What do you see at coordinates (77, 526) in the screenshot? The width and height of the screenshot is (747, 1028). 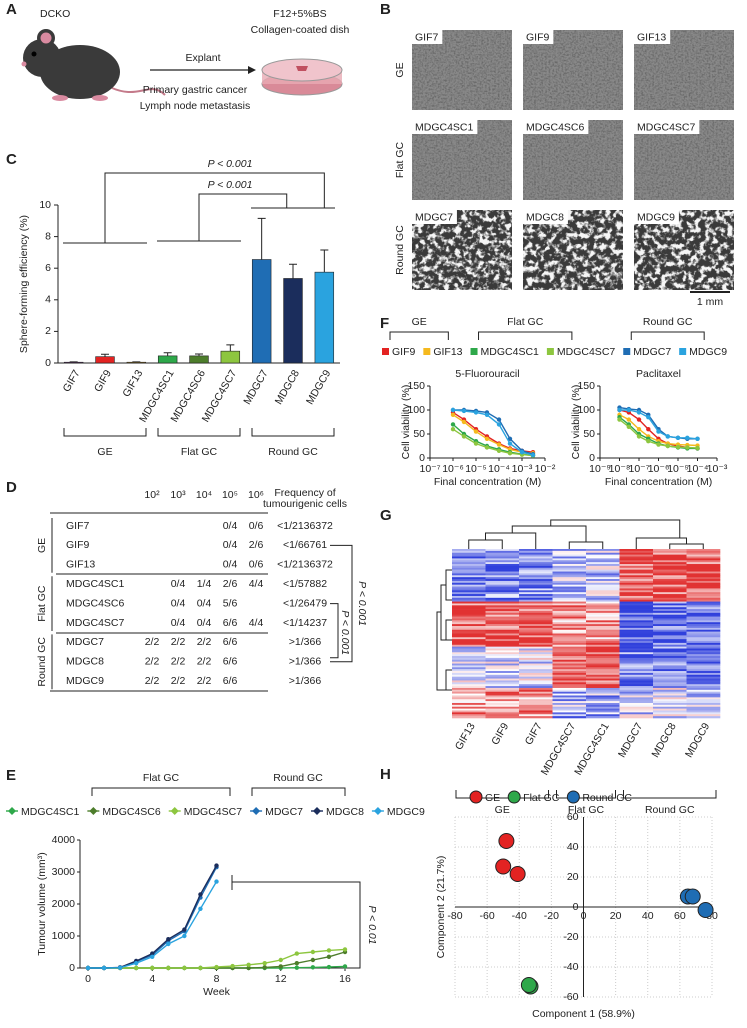 I see `row-name: GIF7` at bounding box center [77, 526].